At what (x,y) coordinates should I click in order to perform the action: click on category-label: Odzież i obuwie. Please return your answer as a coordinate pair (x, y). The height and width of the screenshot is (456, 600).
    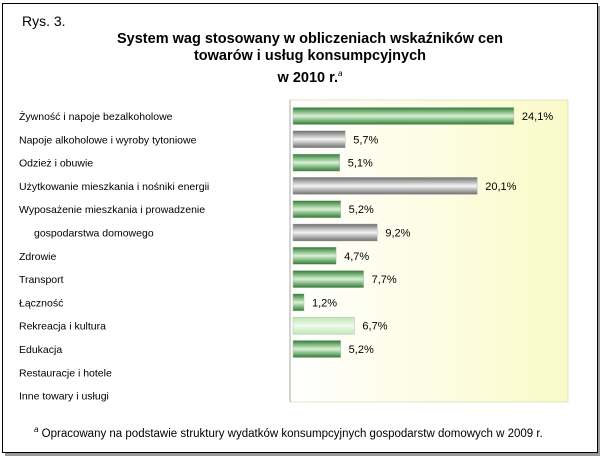
    Looking at the image, I should click on (56, 164).